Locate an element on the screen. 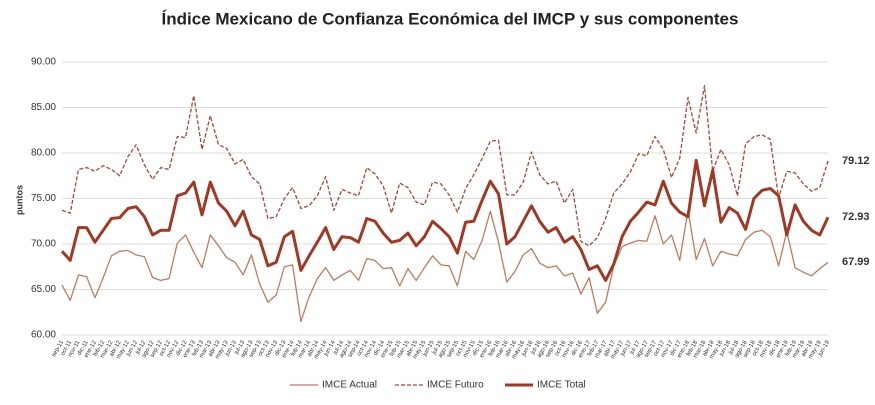  end-value-label: 72.93 is located at coordinates (856, 217).